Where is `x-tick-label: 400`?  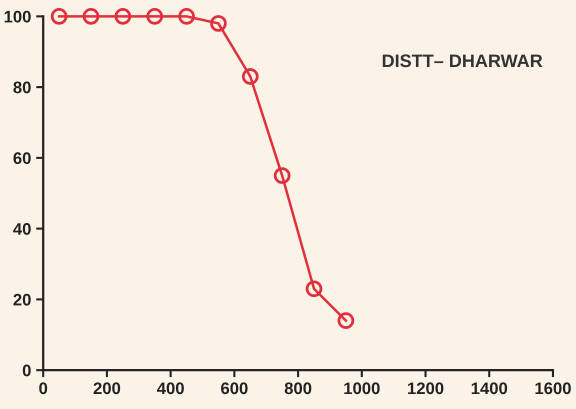
x-tick-label: 400 is located at coordinates (170, 388).